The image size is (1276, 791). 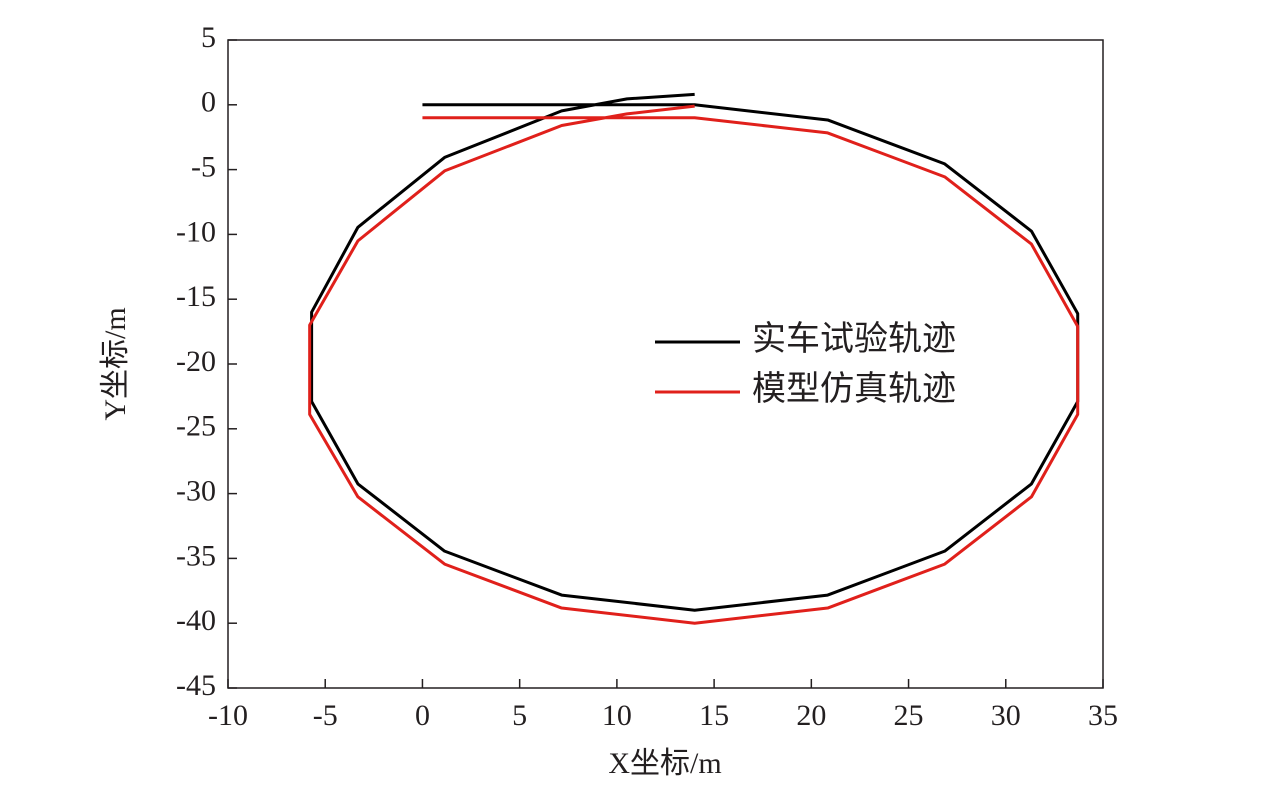 What do you see at coordinates (422, 715) in the screenshot?
I see `x-tick-label: 0` at bounding box center [422, 715].